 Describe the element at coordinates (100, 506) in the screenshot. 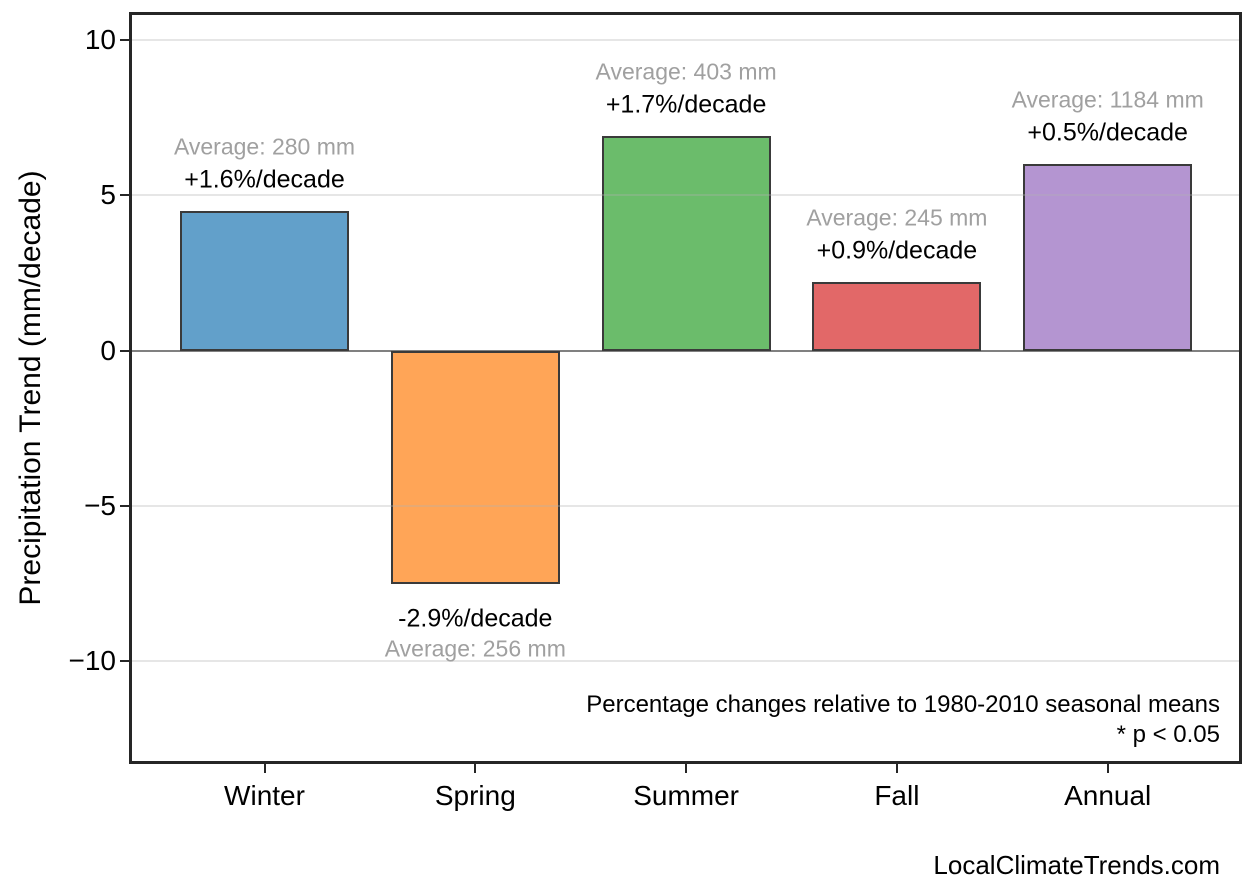

I see `y-tick-label--5: −5` at that location.